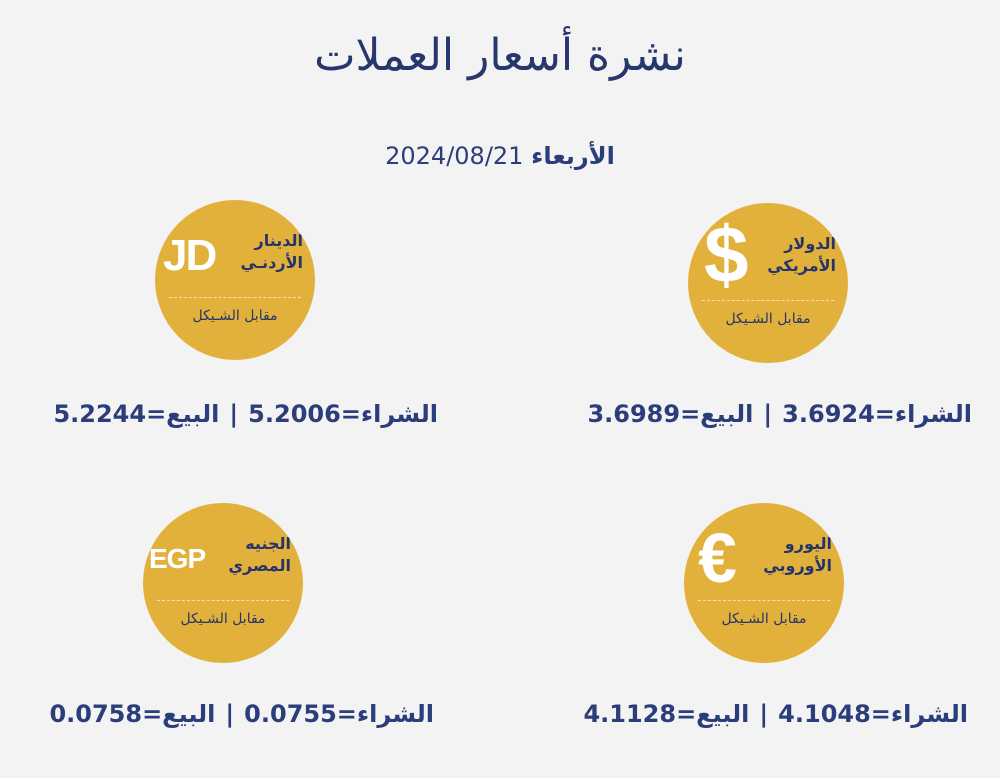 This screenshot has height=778, width=1000. What do you see at coordinates (573, 156) in the screenshot?
I see `day-name: الأربعاء` at bounding box center [573, 156].